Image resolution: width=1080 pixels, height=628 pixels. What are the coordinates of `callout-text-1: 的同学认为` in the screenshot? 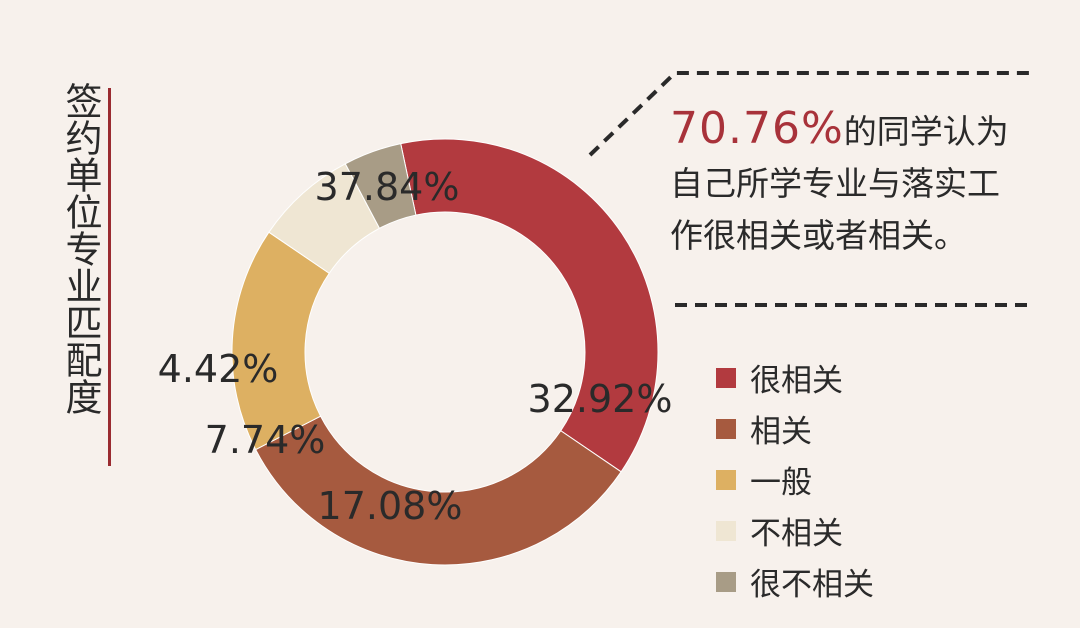 It's located at (926, 131).